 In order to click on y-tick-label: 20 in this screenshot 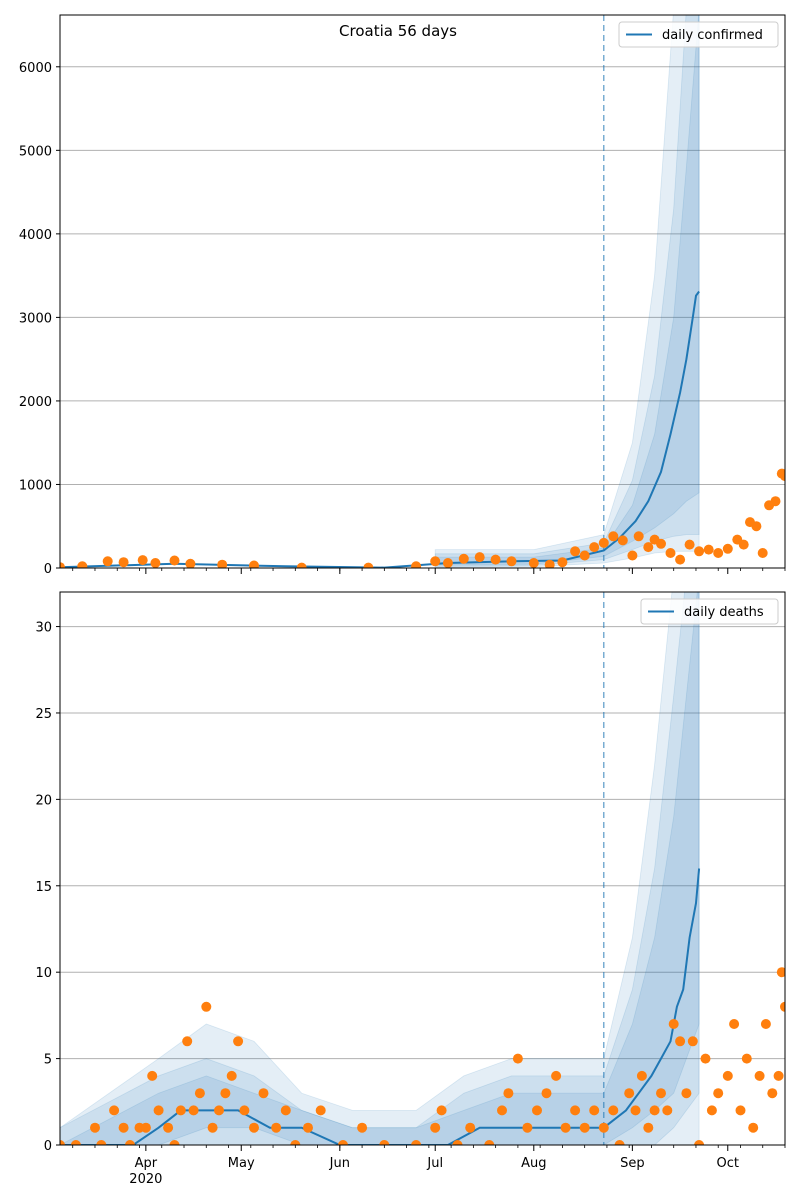, I will do `click(43, 800)`.